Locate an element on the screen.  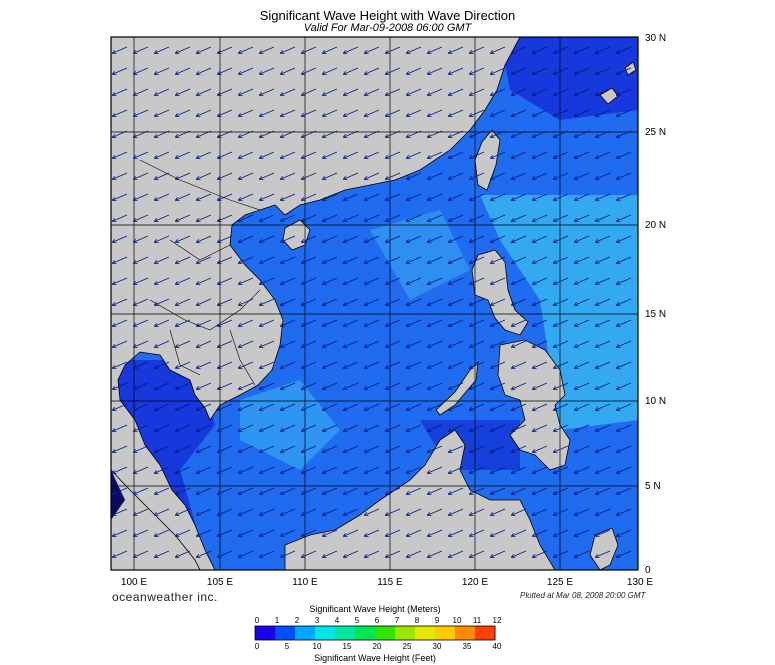
colorbar-meters-ticks: 0 1 2 3 4 5 6 7 8 9 10 11 12 is located at coordinates (387, 621).